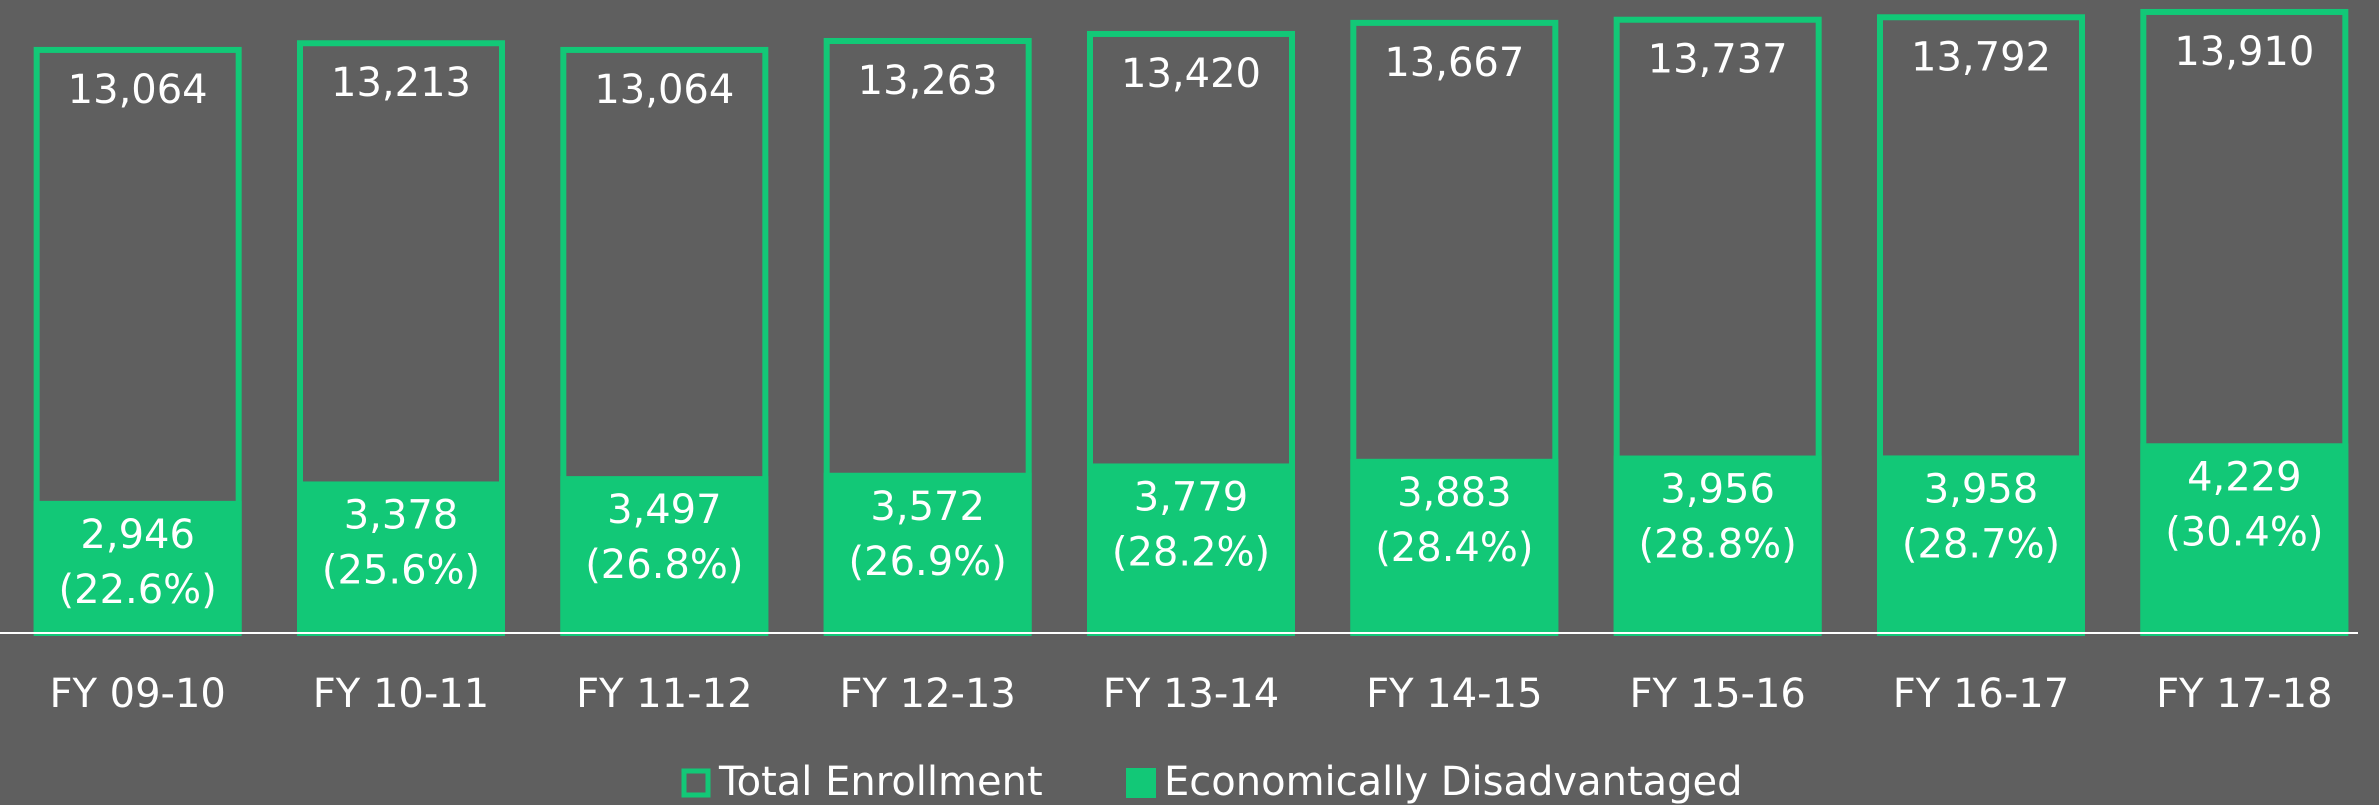  I want to click on data-label: 13,667, so click(1454, 63).